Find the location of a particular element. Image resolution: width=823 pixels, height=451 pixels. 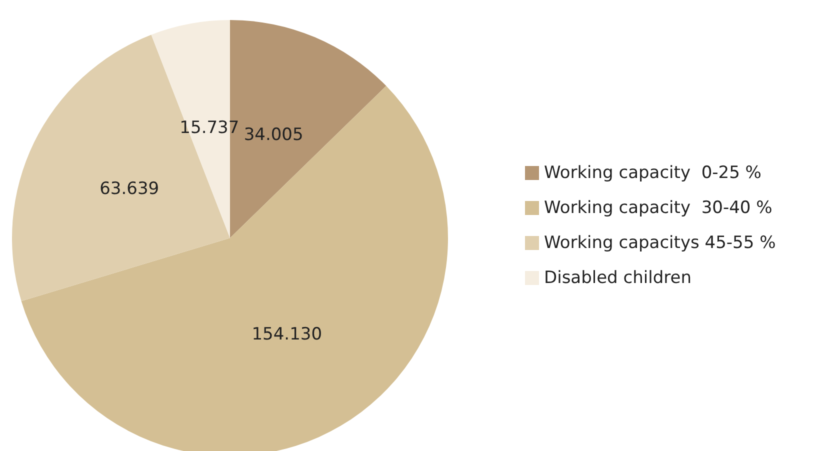

legend-label: Working capacity 0-25 % is located at coordinates (653, 173).